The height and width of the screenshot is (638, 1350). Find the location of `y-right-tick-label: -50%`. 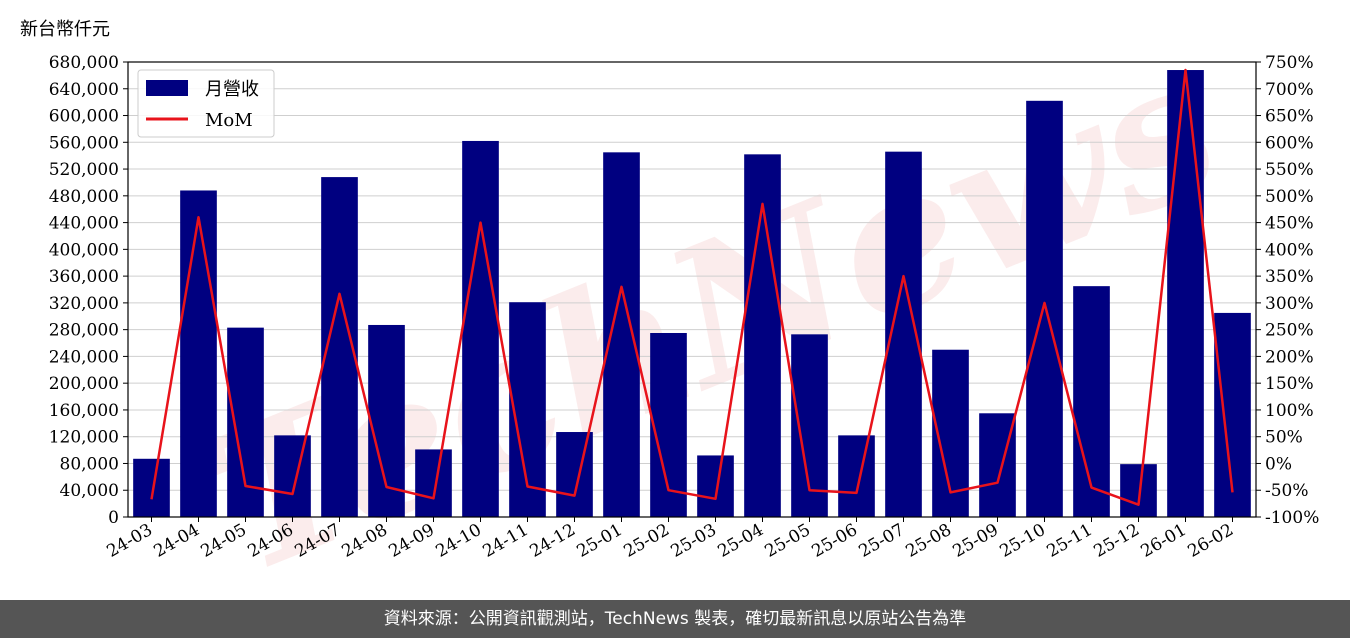

y-right-tick-label: -50% is located at coordinates (1287, 491).